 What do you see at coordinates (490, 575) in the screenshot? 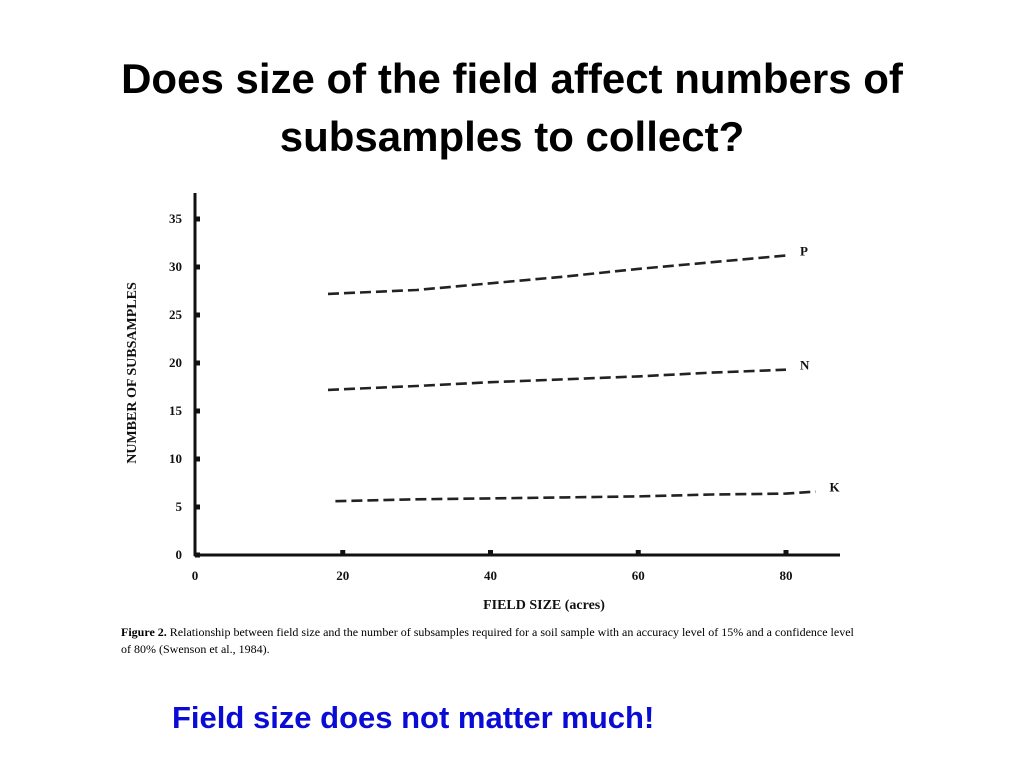
I see `x-tick-label: 40` at bounding box center [490, 575].